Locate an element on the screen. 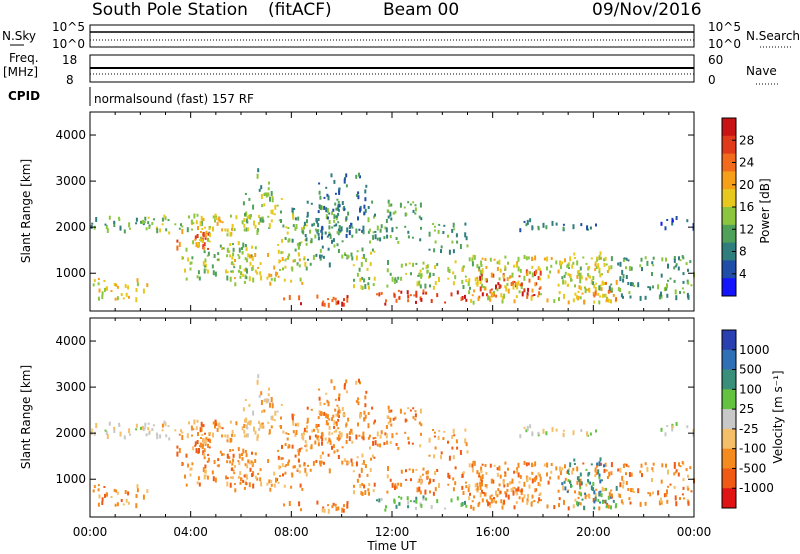 The width and height of the screenshot is (800, 554). colorbar-tick-label: 25 is located at coordinates (746, 409).